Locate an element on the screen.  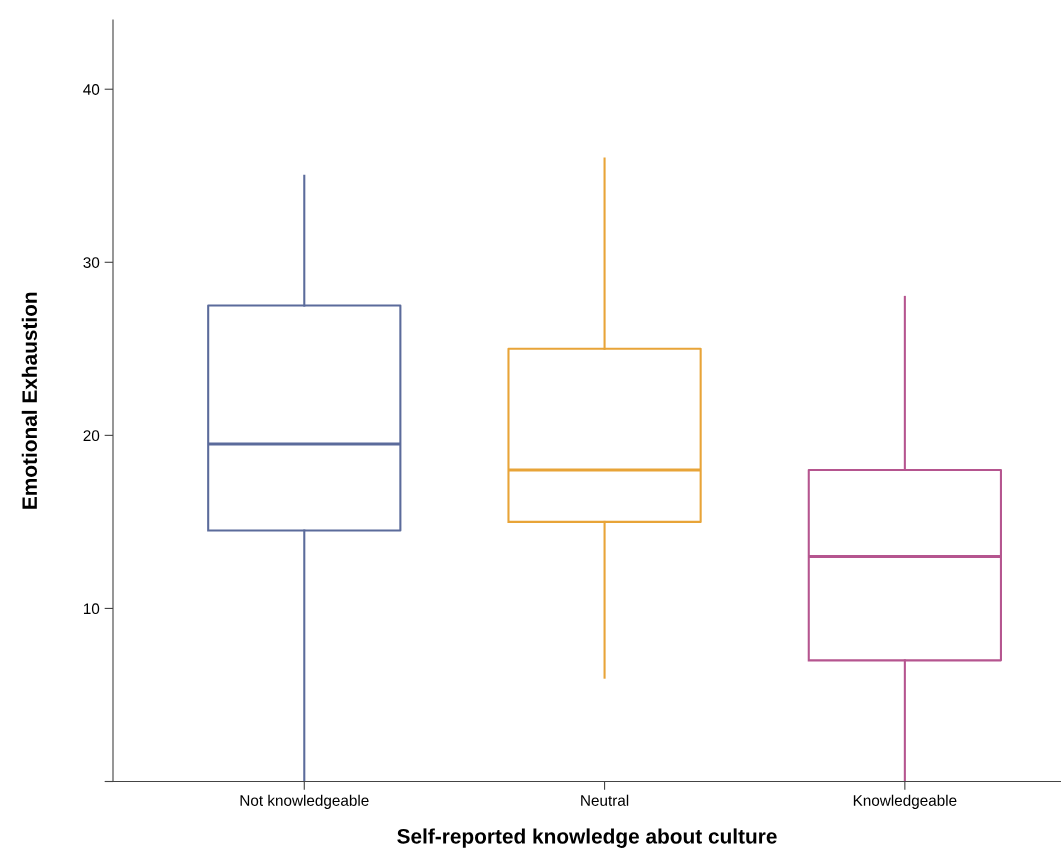
x-tick-label: Knowledgeable is located at coordinates (905, 801).